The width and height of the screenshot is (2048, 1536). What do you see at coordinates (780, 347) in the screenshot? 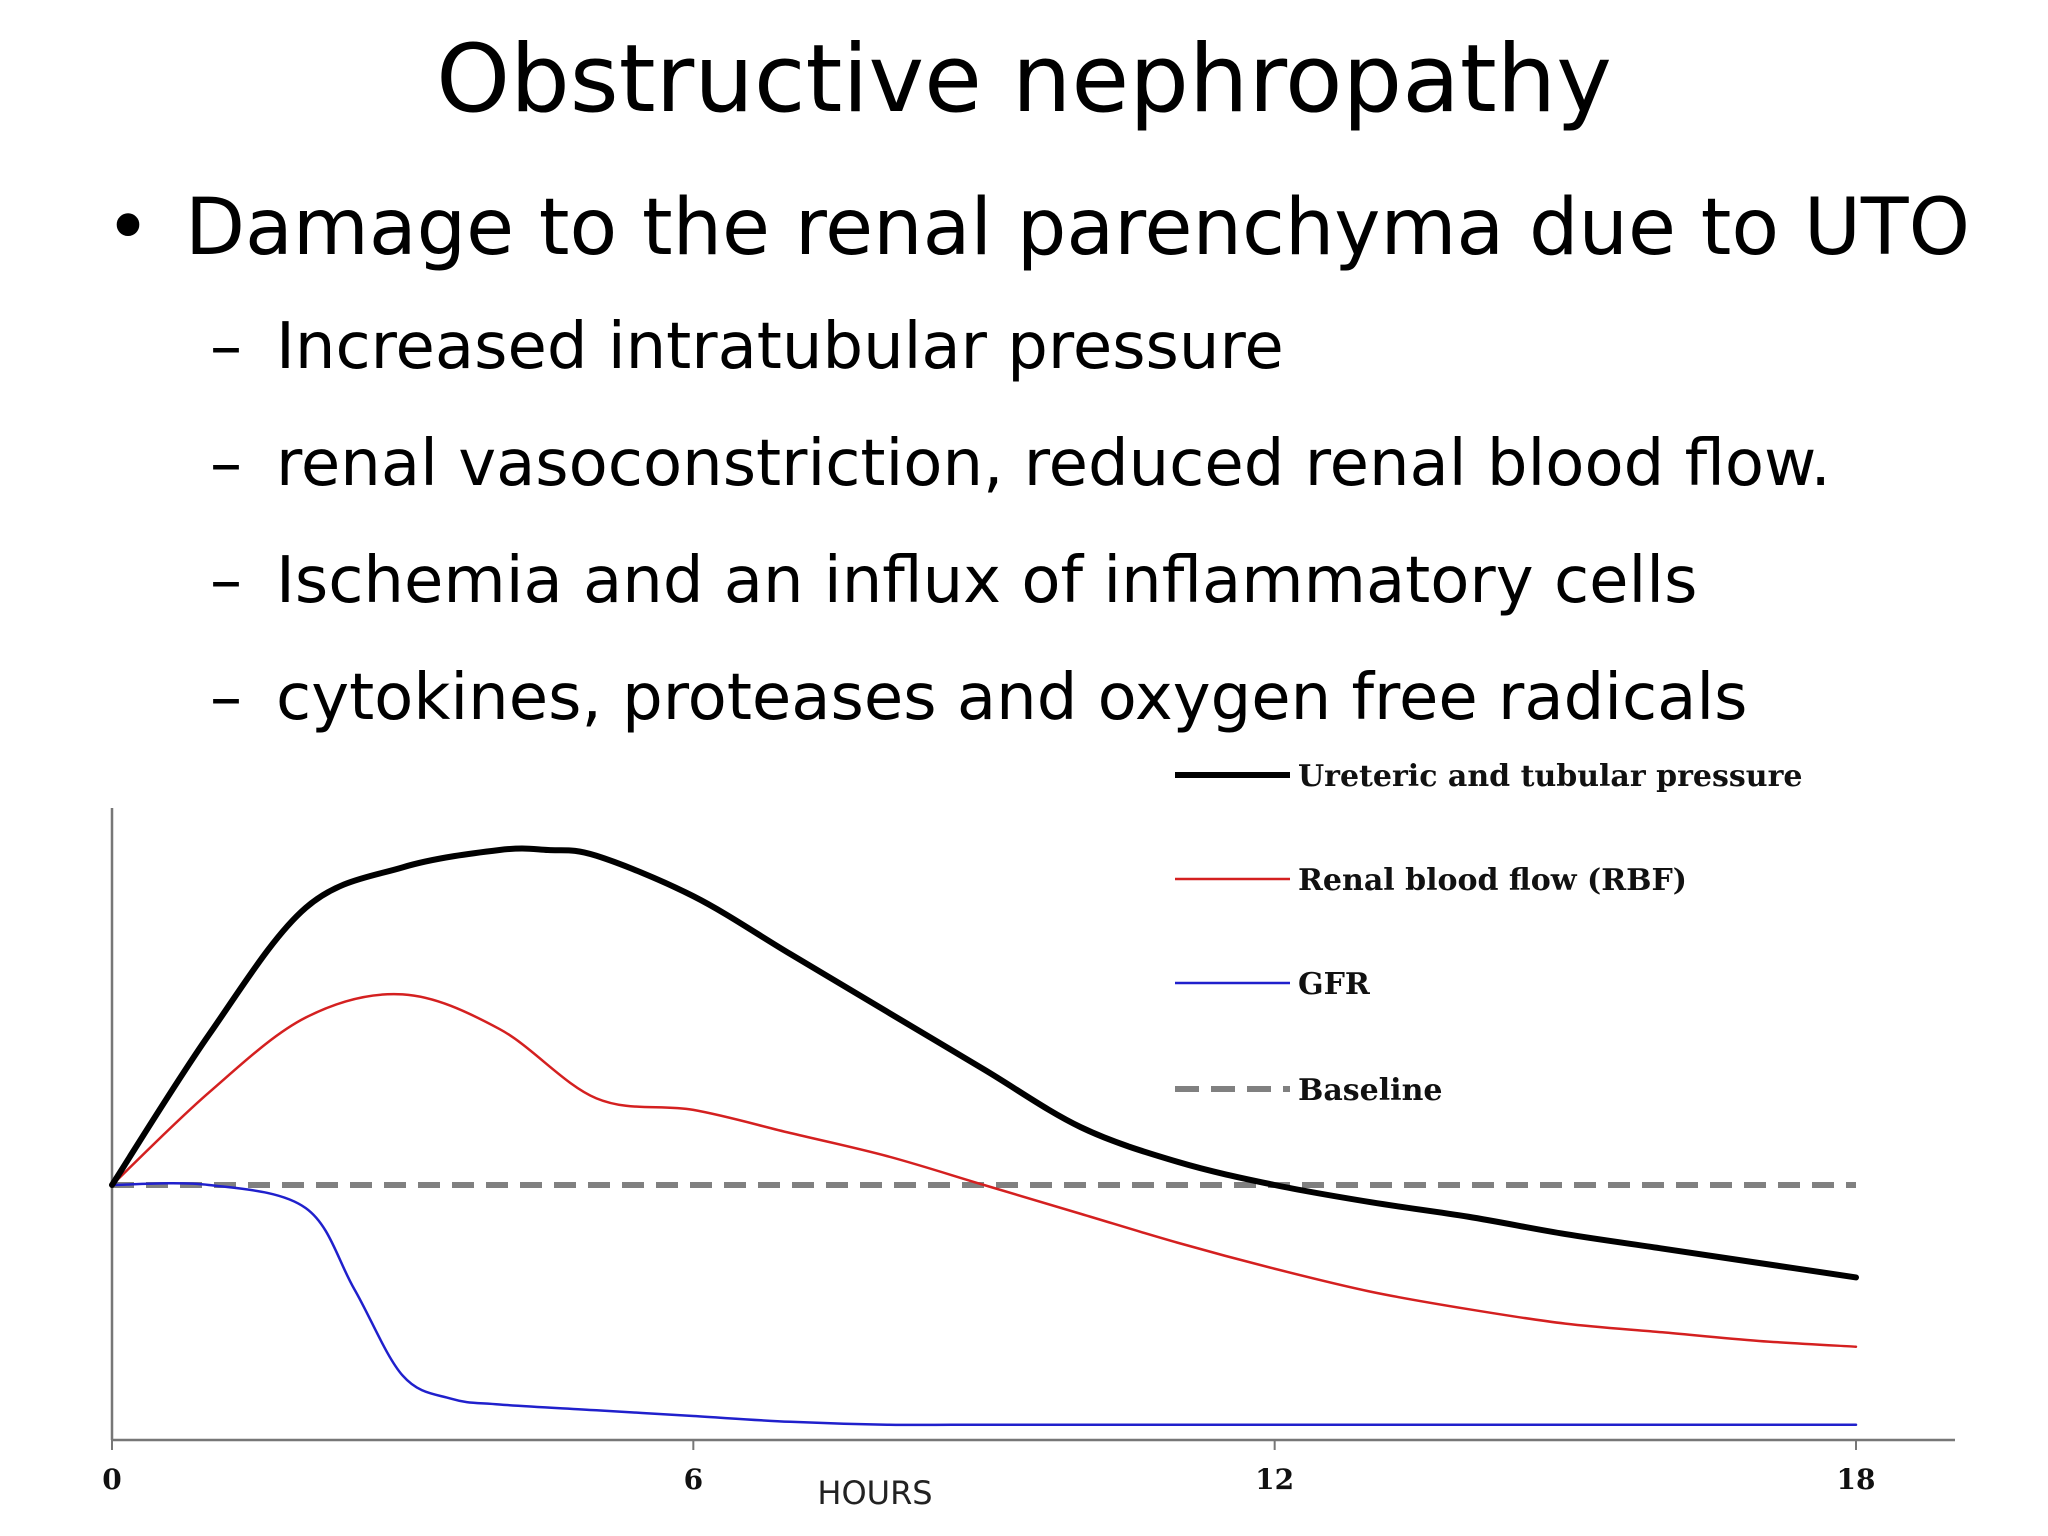
I see `sub-bullet-text: Increased intratubular pressure` at bounding box center [780, 347].